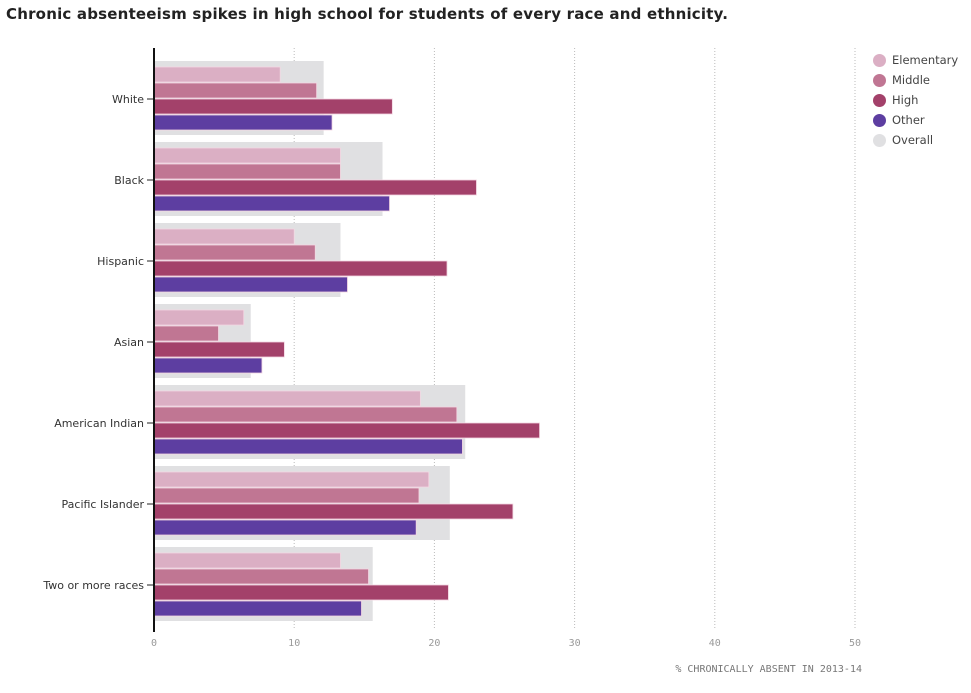 The height and width of the screenshot is (693, 971). I want to click on legend-item-middle: Middle, so click(915, 80).